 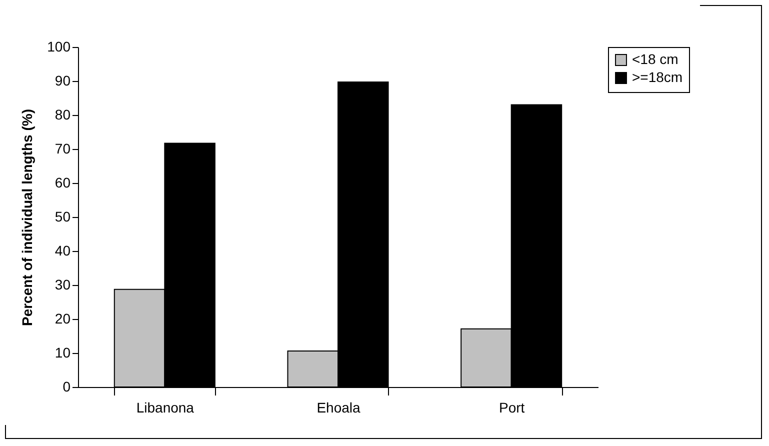 I want to click on x-tick-label: Ehoala, so click(x=338, y=408).